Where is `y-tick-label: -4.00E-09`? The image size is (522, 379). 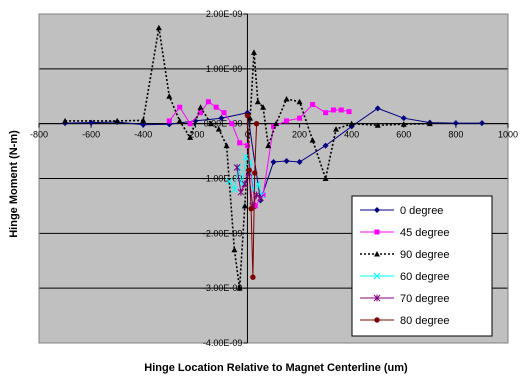 y-tick-label: -4.00E-09 is located at coordinates (223, 343).